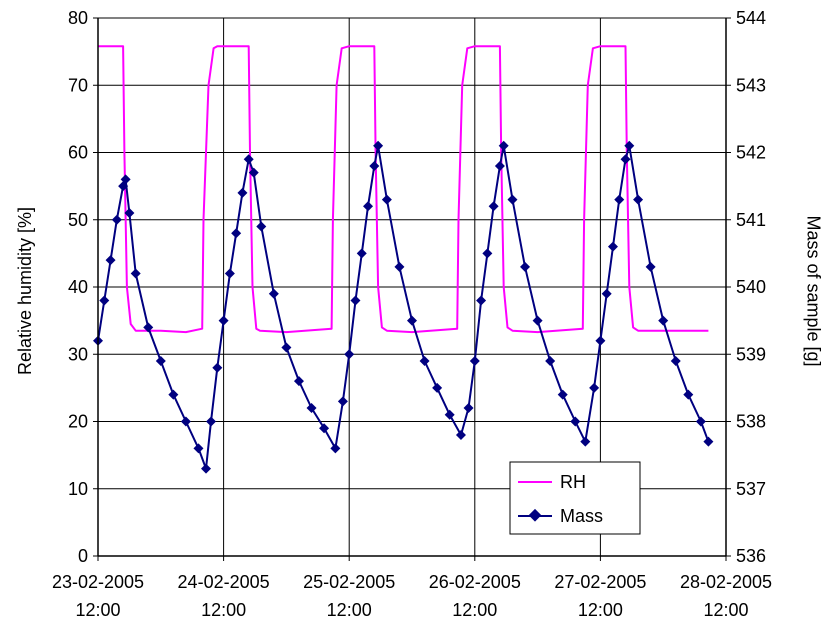  I want to click on y-left-tick-label: 40, so click(78, 287).